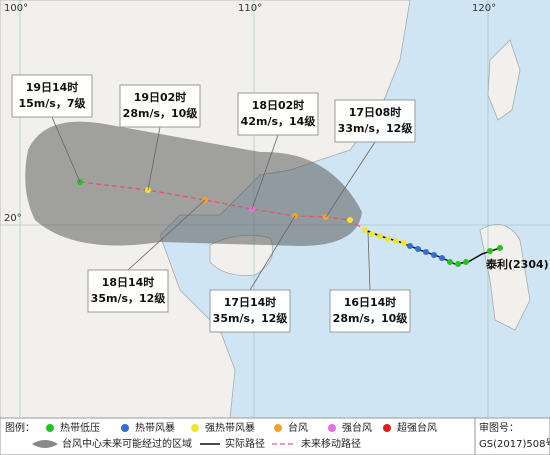  What do you see at coordinates (250, 302) in the screenshot?
I see `callout-time: 17日14时` at bounding box center [250, 302].